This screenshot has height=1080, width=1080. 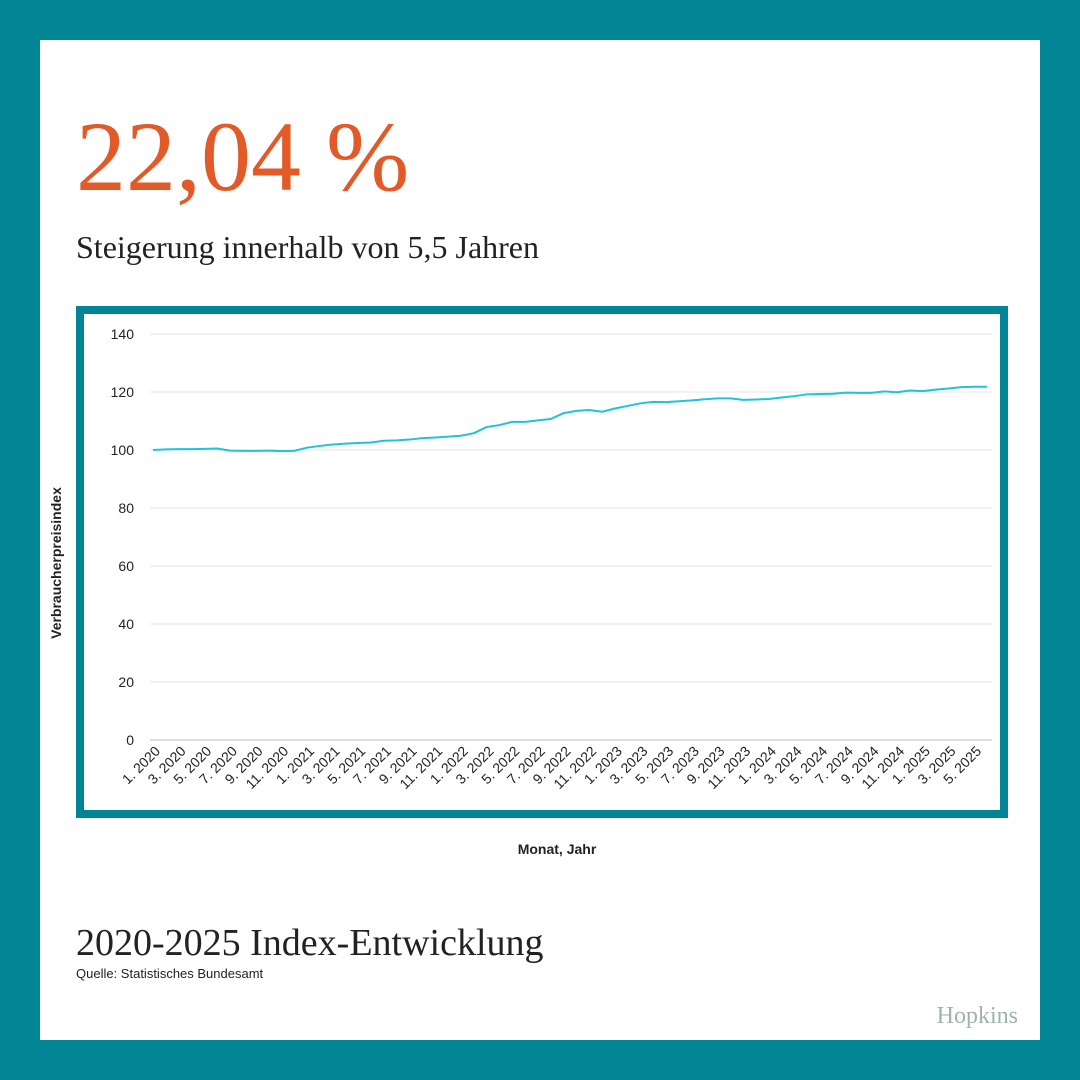 I want to click on y-tick-label: 20, so click(x=126, y=682).